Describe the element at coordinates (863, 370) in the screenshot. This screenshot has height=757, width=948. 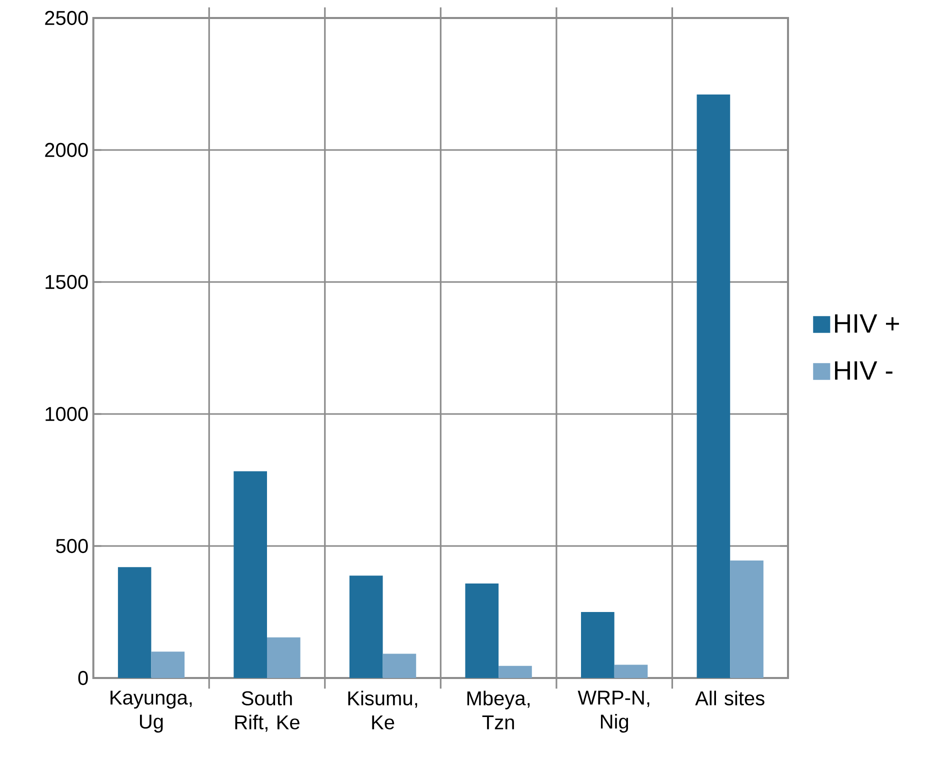
I see `legend-label: HIV -` at that location.